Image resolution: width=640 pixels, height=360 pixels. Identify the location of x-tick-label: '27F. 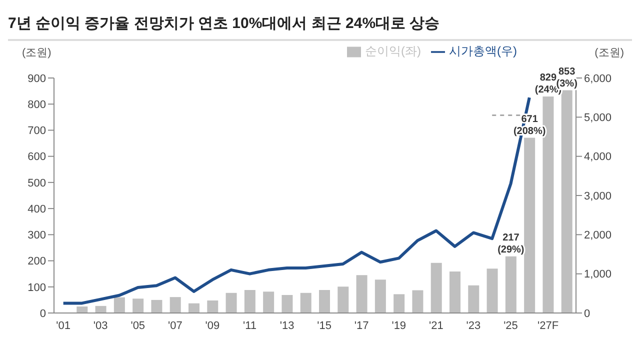
(548, 326).